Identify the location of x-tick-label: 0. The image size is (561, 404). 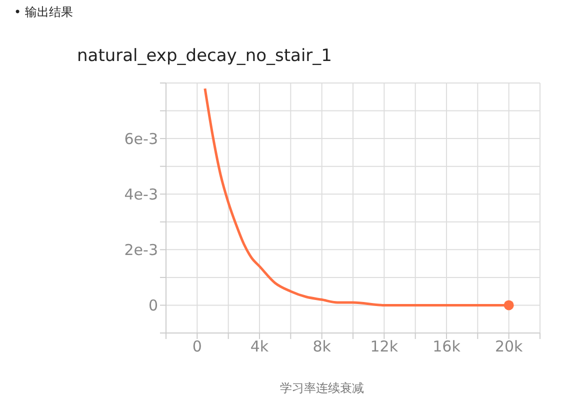
(197, 347).